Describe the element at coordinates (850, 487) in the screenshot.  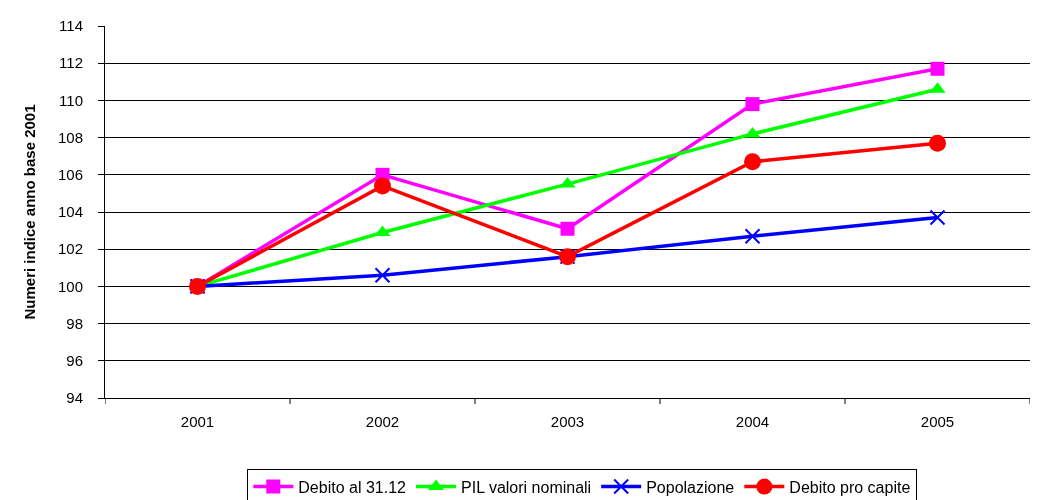
I see `legend-label: Debito pro capite` at that location.